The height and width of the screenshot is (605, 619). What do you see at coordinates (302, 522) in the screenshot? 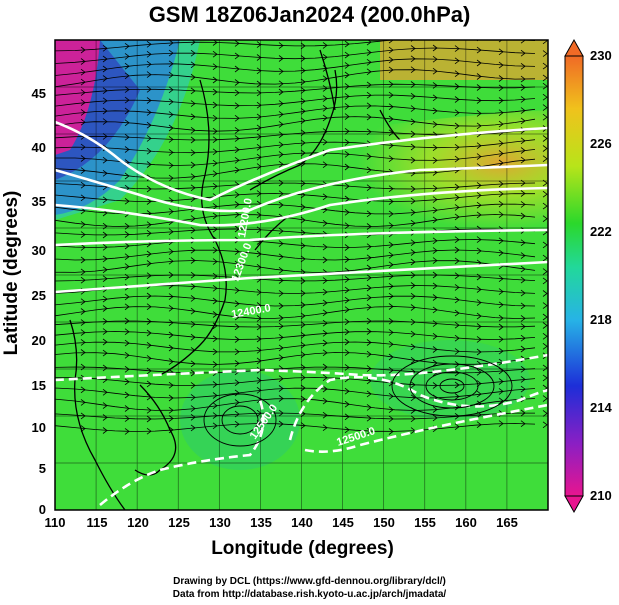
I see `x-tick-140: 140` at bounding box center [302, 522].